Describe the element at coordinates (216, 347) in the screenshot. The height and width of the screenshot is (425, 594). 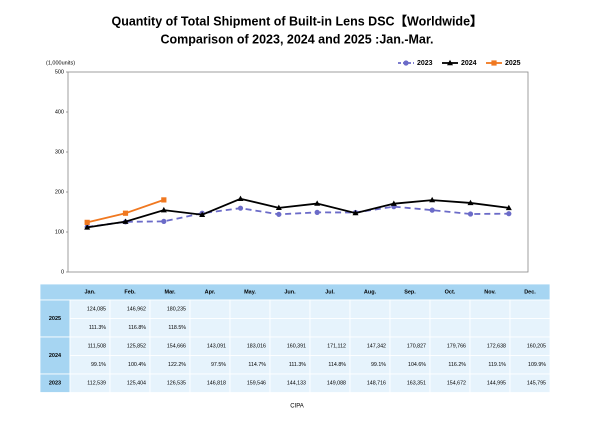
I see `table-cell: 143,091` at that location.